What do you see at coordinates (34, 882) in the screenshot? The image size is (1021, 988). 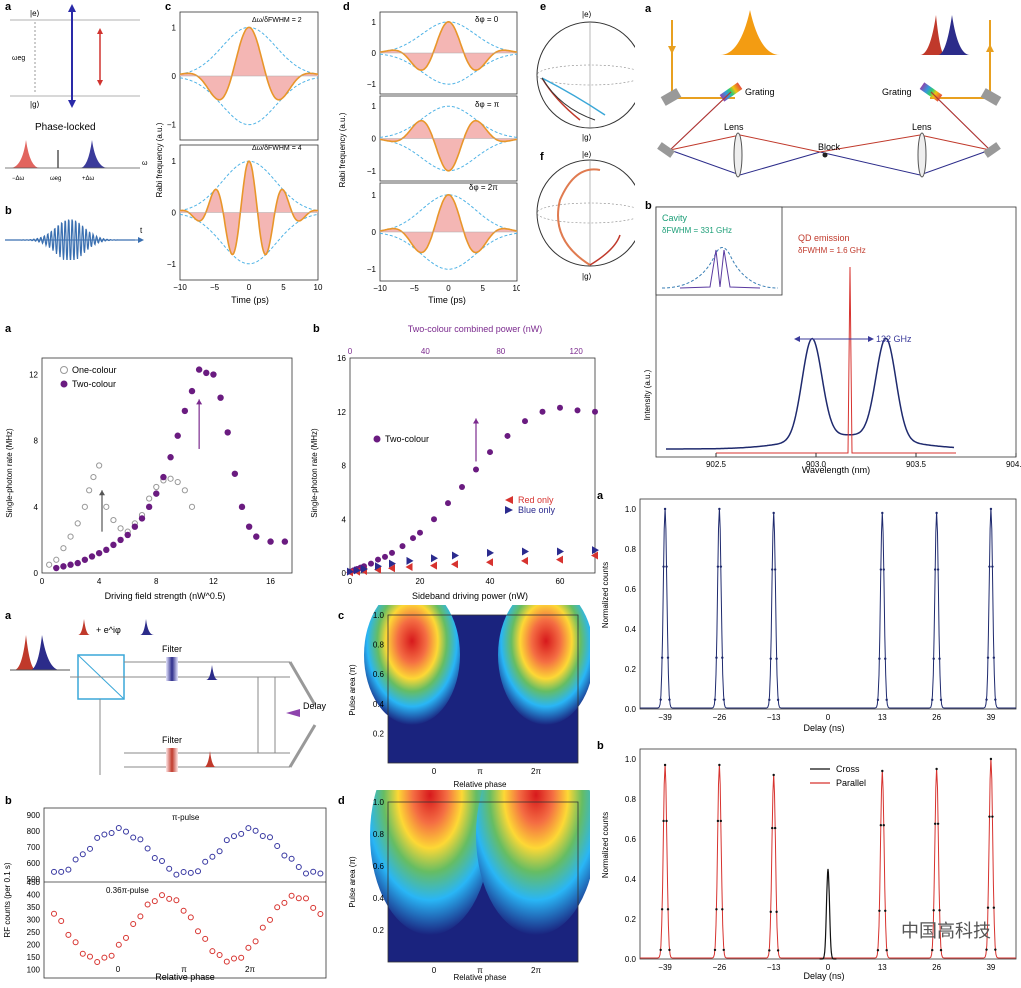 I see `tick-label: 450` at bounding box center [34, 882].